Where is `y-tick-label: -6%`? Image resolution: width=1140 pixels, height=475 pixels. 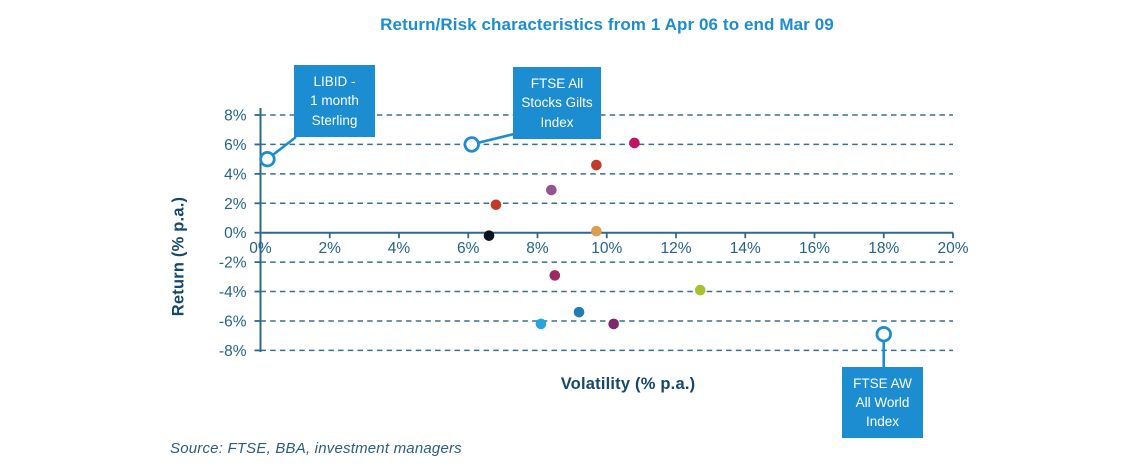 y-tick-label: -6% is located at coordinates (233, 321).